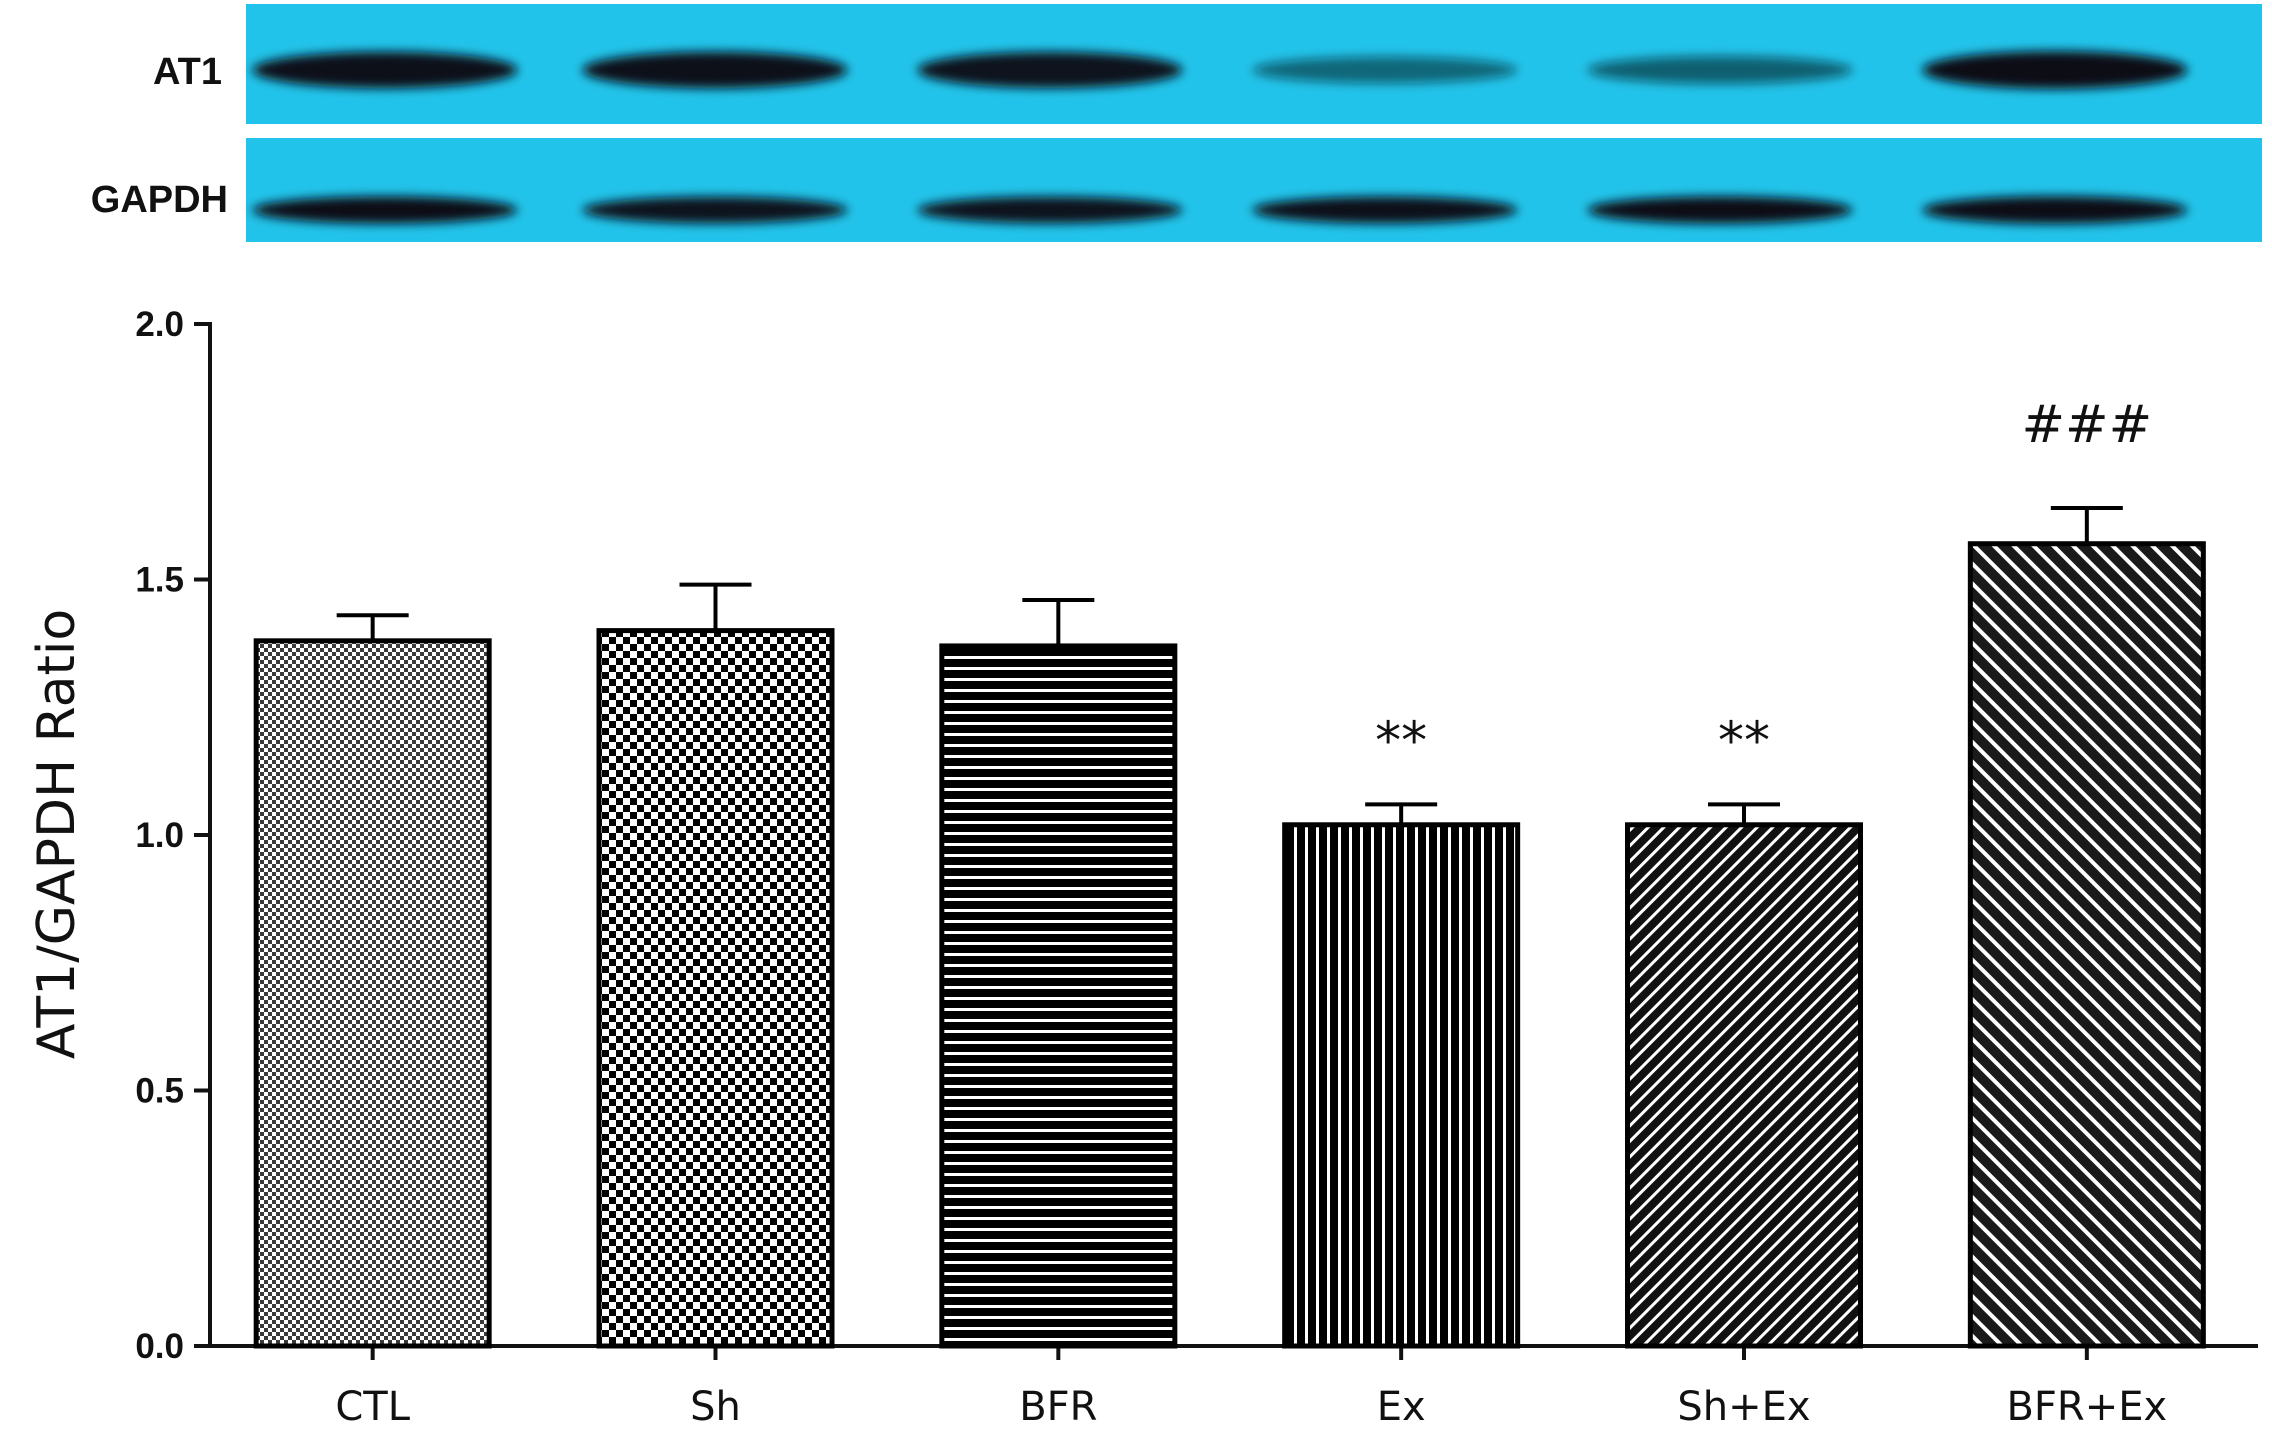 This screenshot has width=2272, height=1431. What do you see at coordinates (1254, 190) in the screenshot?
I see `blot-strip-gapdh` at bounding box center [1254, 190].